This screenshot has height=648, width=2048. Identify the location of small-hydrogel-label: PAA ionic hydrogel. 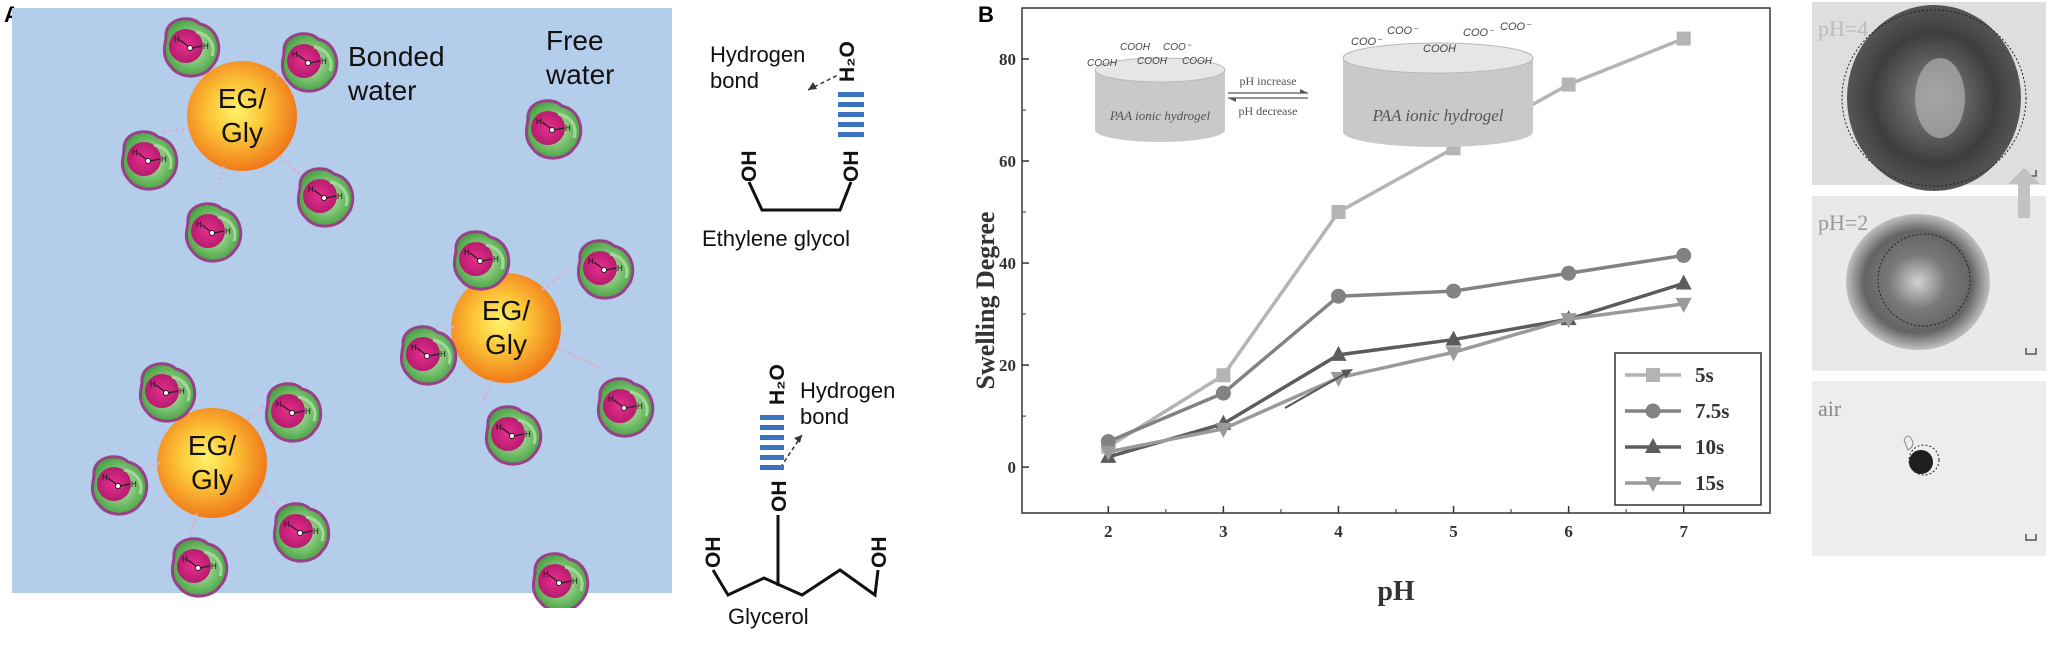
(1160, 115).